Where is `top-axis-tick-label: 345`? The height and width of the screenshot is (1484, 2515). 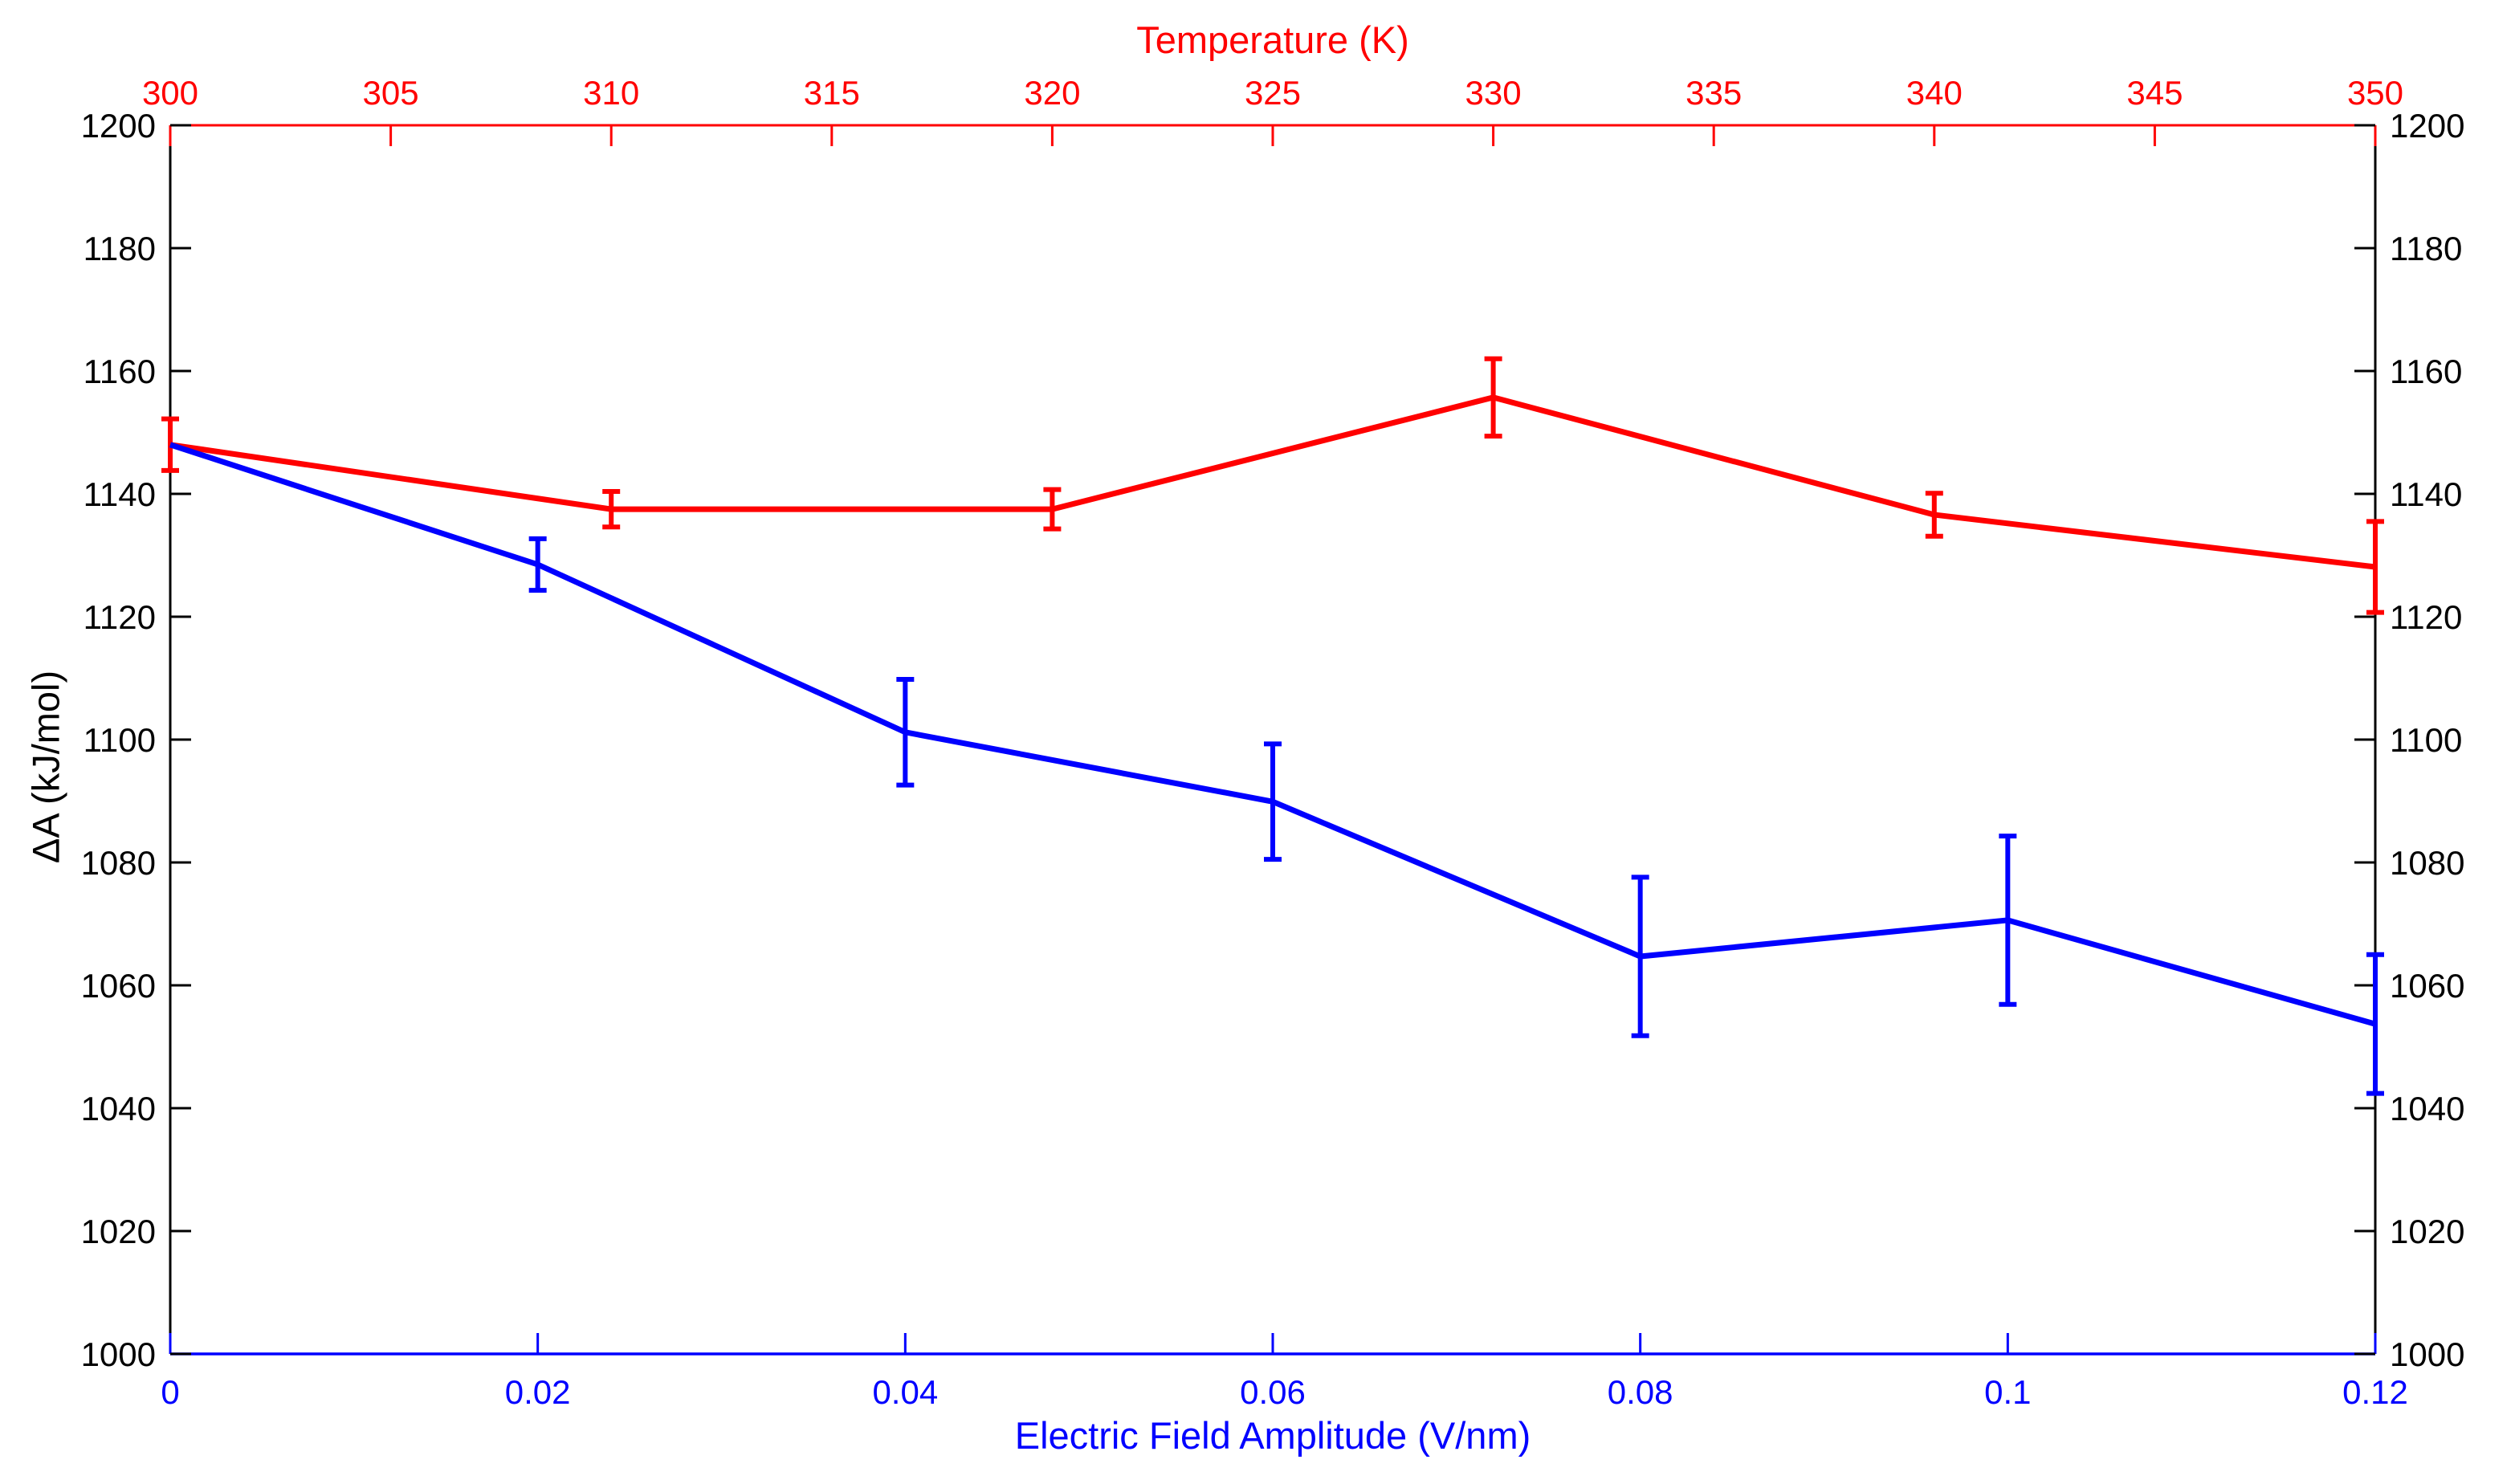 top-axis-tick-label: 345 is located at coordinates (2154, 93).